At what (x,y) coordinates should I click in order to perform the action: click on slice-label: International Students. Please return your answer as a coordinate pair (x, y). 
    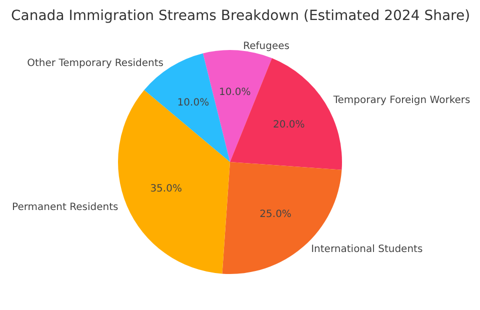
    Looking at the image, I should click on (367, 250).